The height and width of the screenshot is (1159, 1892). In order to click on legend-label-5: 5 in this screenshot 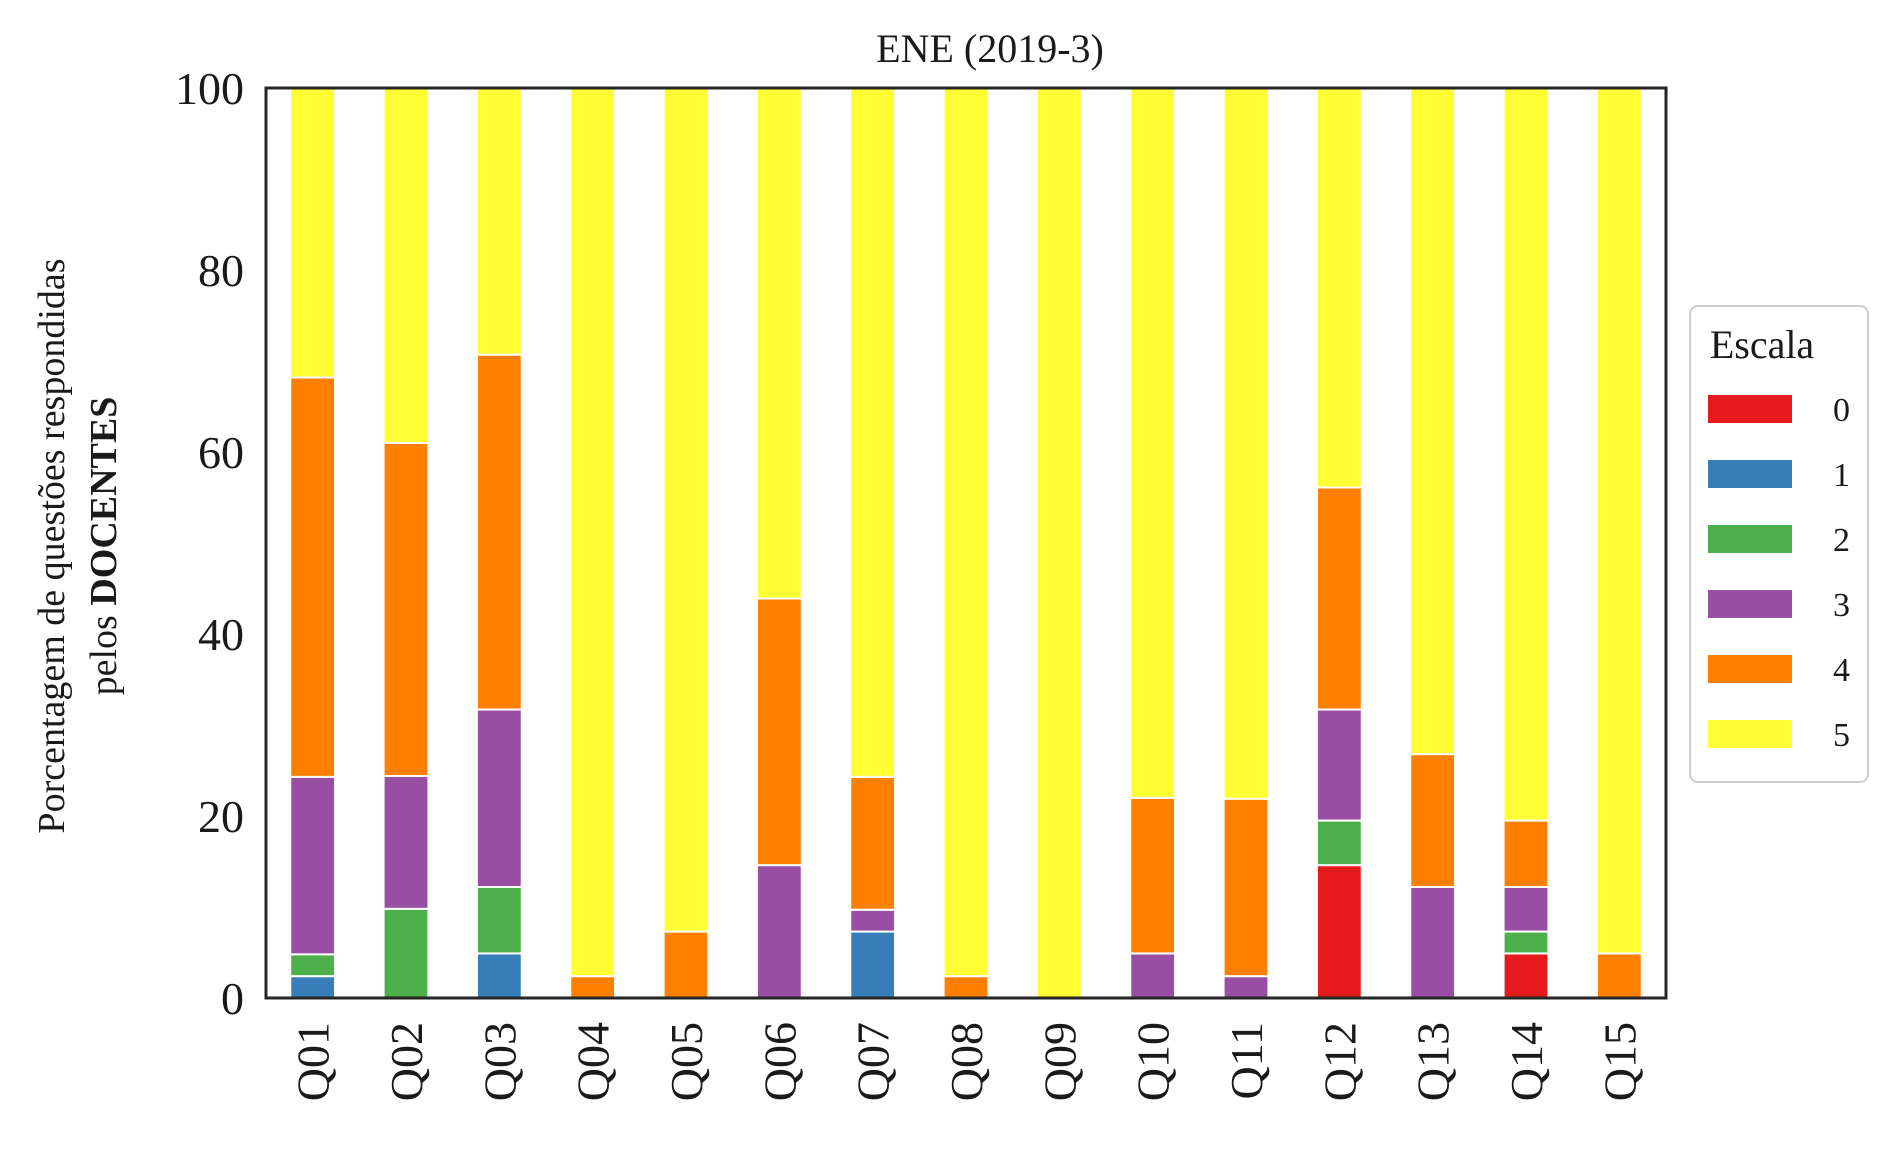, I will do `click(1841, 735)`.